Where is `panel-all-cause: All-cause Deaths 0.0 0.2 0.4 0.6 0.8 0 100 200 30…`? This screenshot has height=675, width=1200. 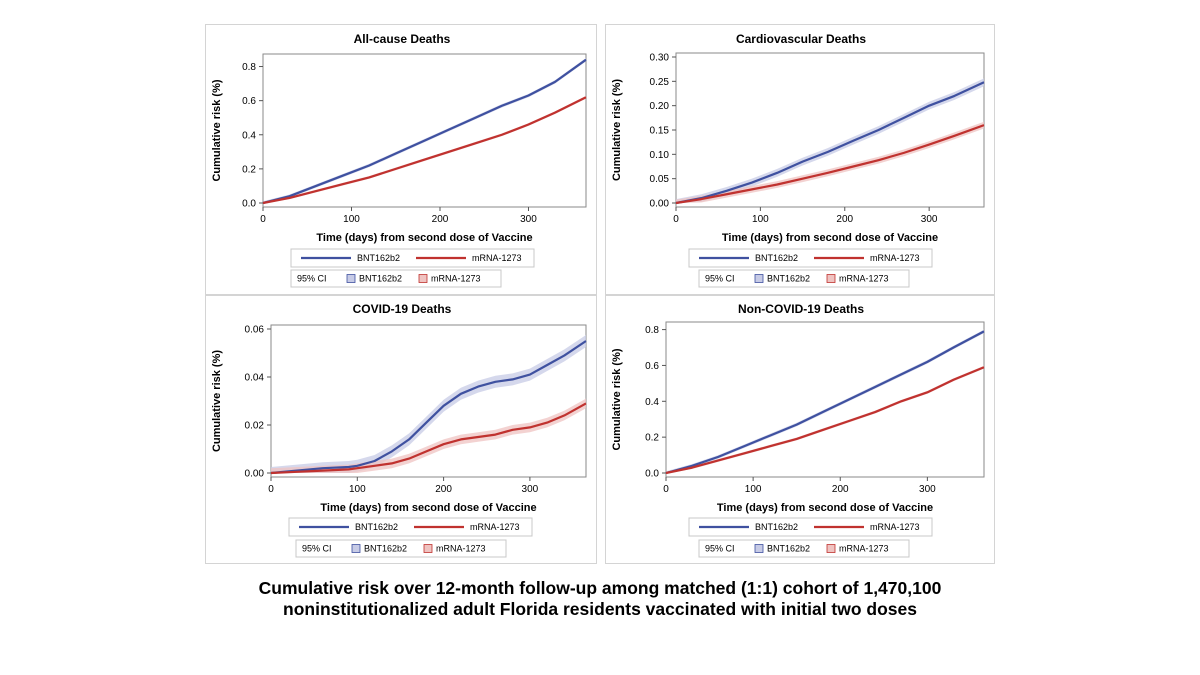
panel-all-cause: All-cause Deaths 0.0 0.2 0.4 0.6 0.8 0 100 200 30… is located at coordinates (401, 159).